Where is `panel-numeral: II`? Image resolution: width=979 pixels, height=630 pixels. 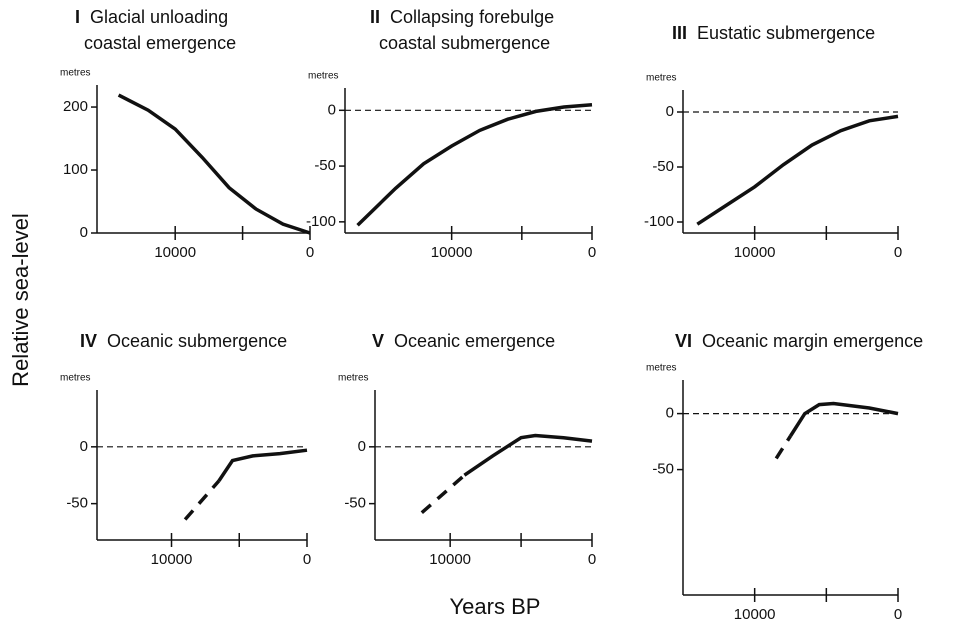 panel-numeral: II is located at coordinates (375, 17).